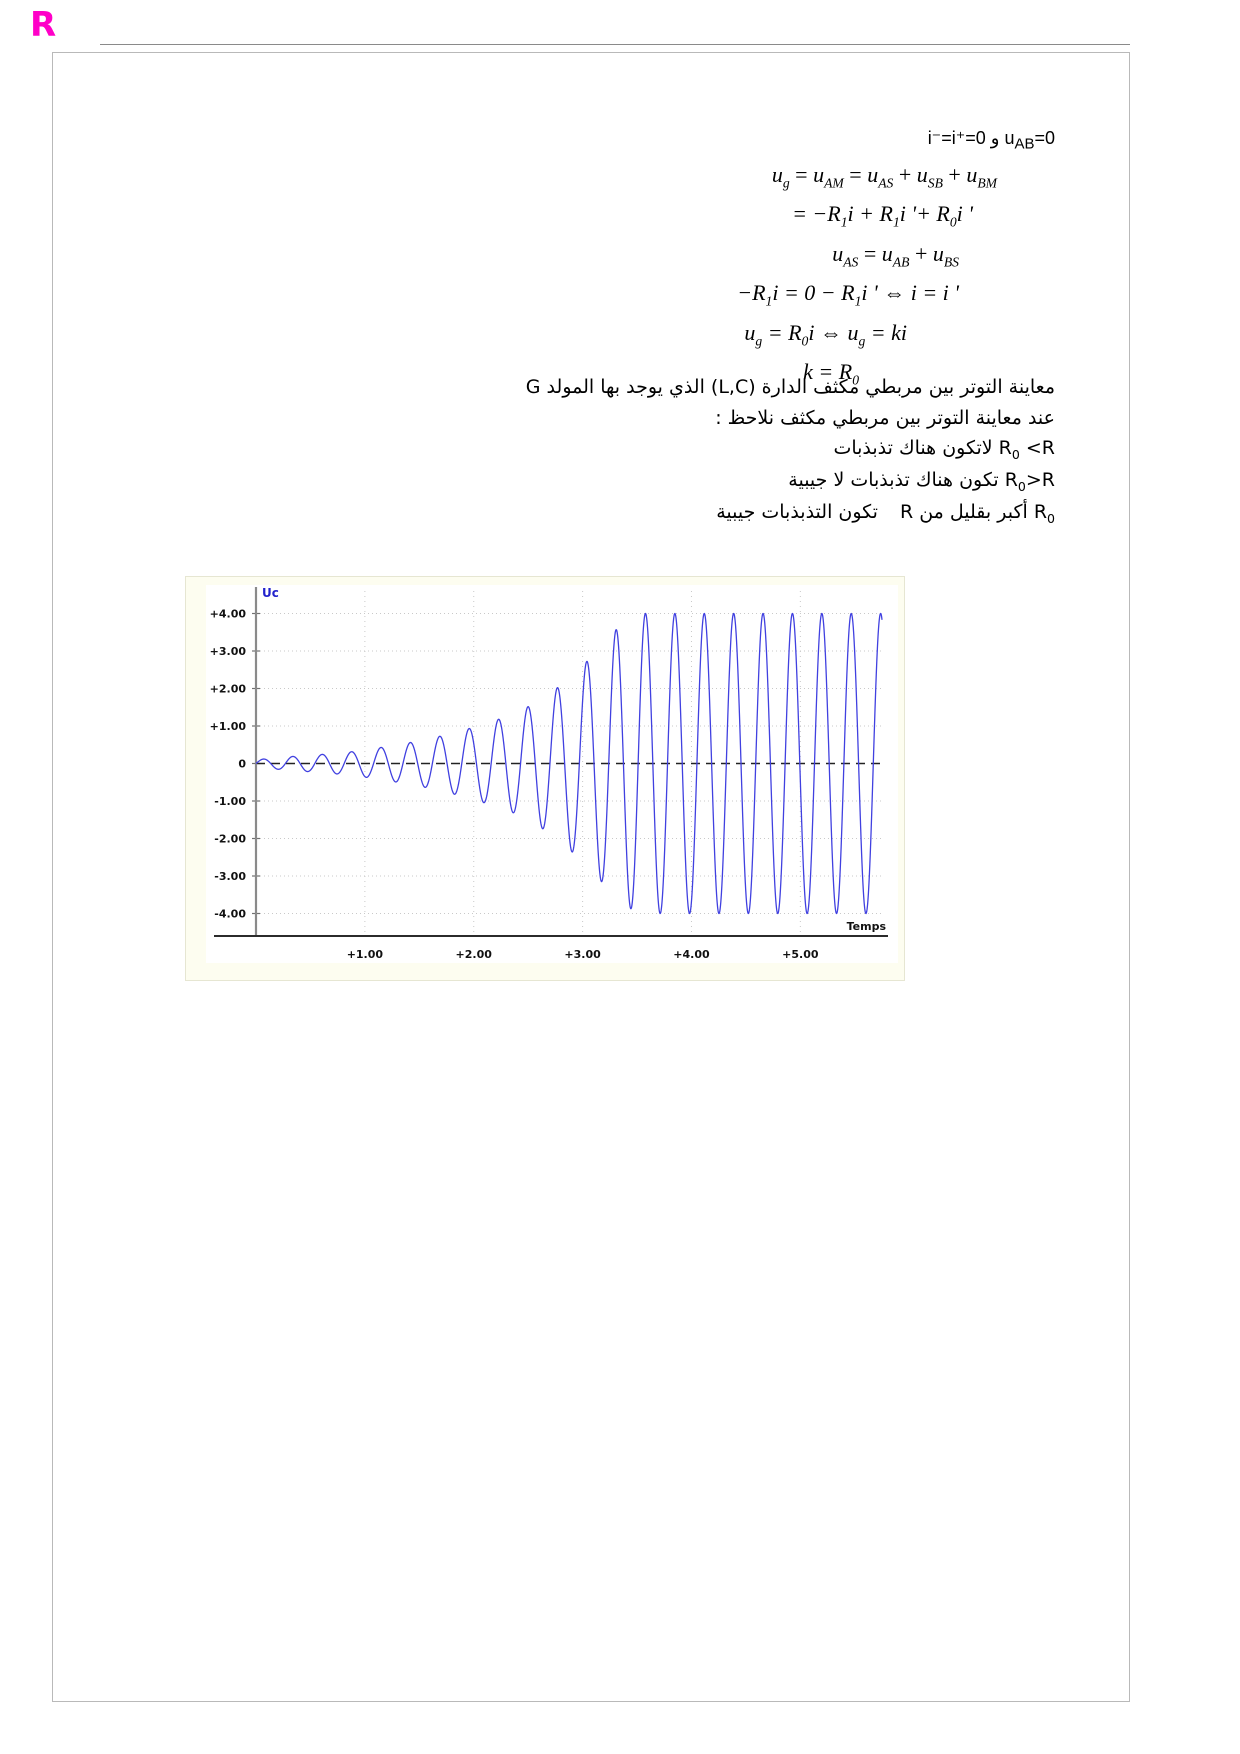 The height and width of the screenshot is (1754, 1240). I want to click on eq5-d: = ki, so click(888, 332).